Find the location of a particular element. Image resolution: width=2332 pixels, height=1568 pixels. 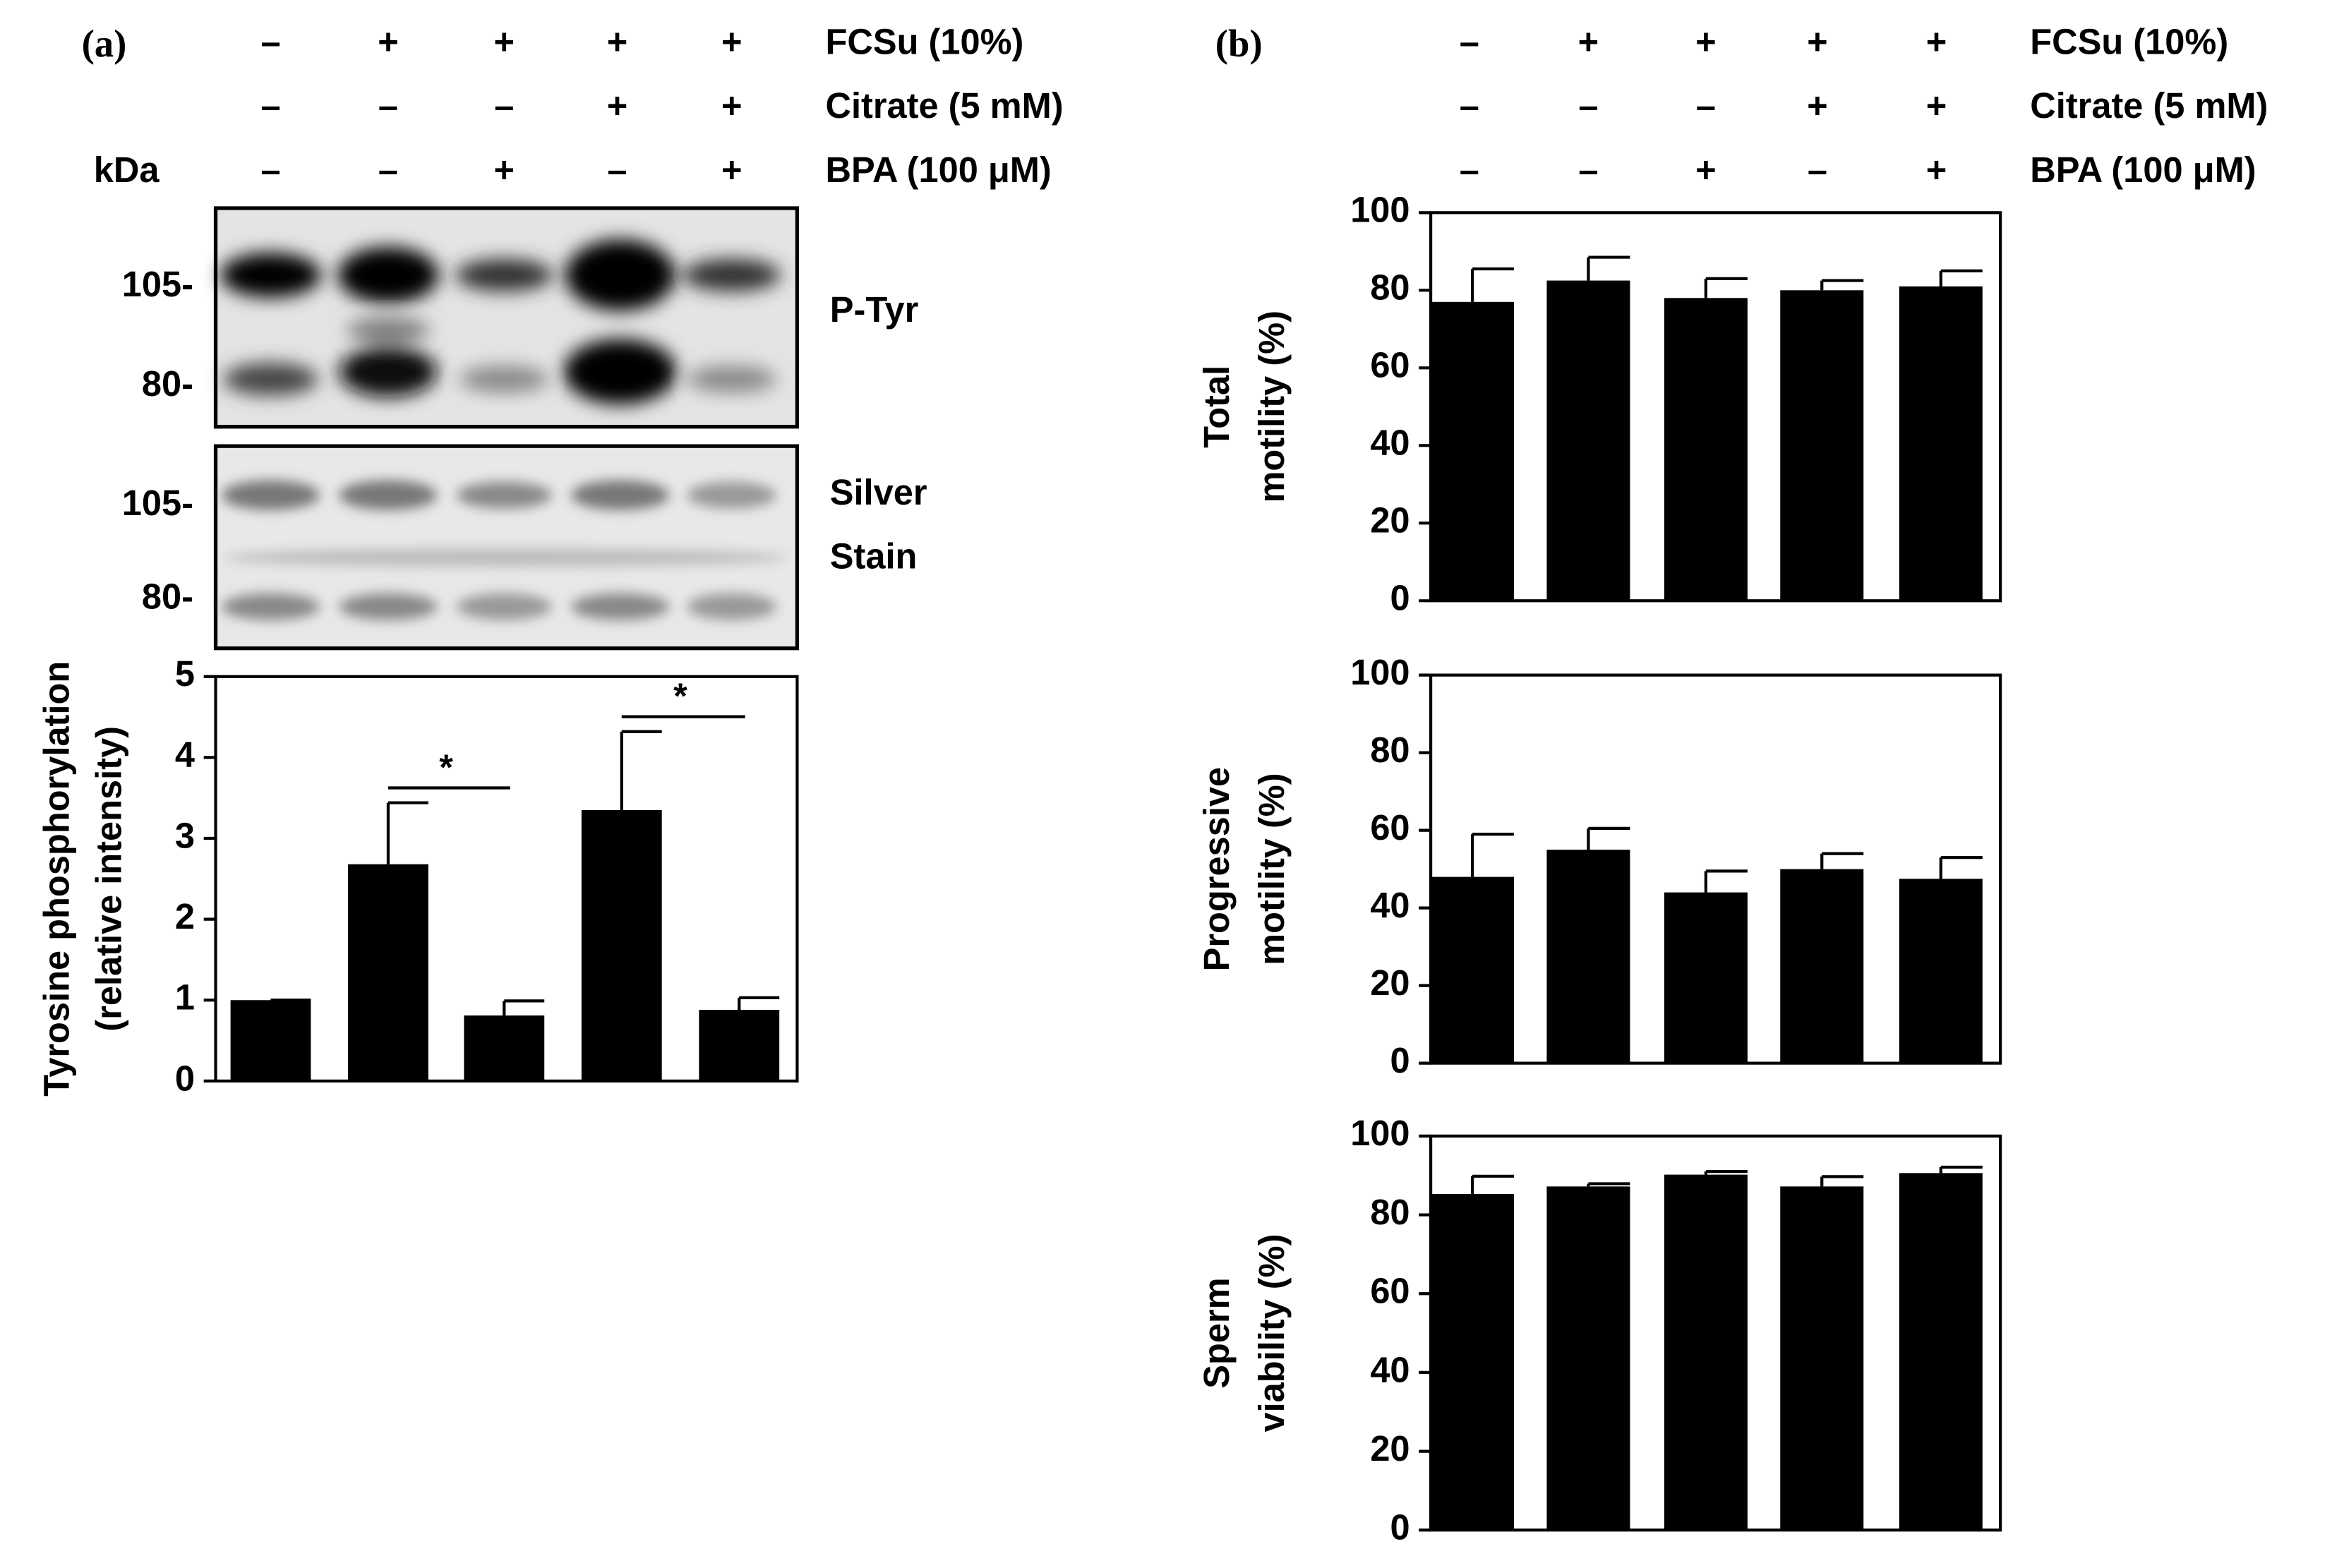

y-axis-label: viability (%) is located at coordinates (1272, 1333).